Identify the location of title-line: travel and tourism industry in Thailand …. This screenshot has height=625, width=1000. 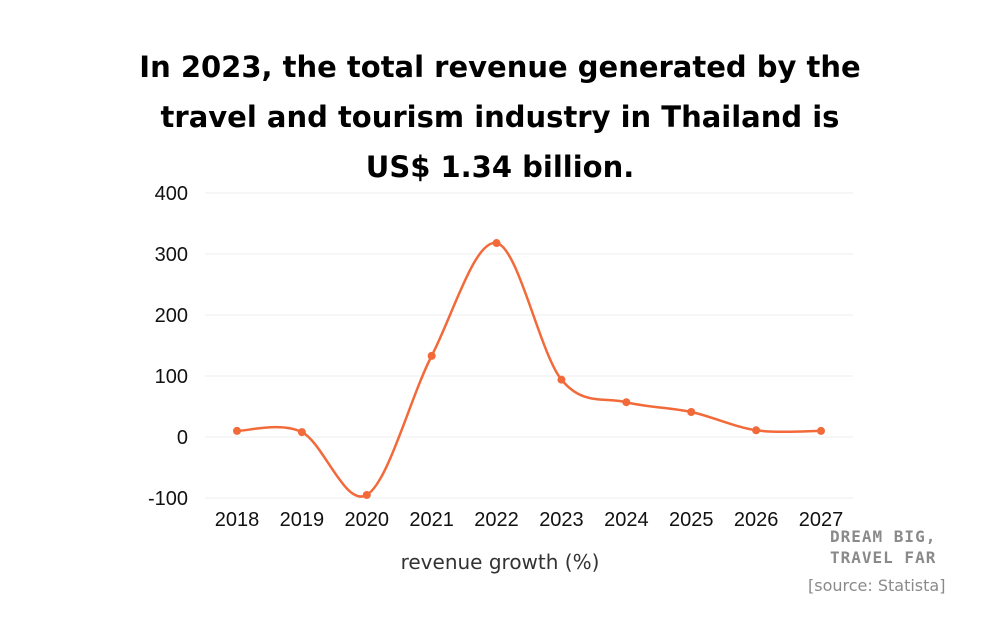
(500, 117).